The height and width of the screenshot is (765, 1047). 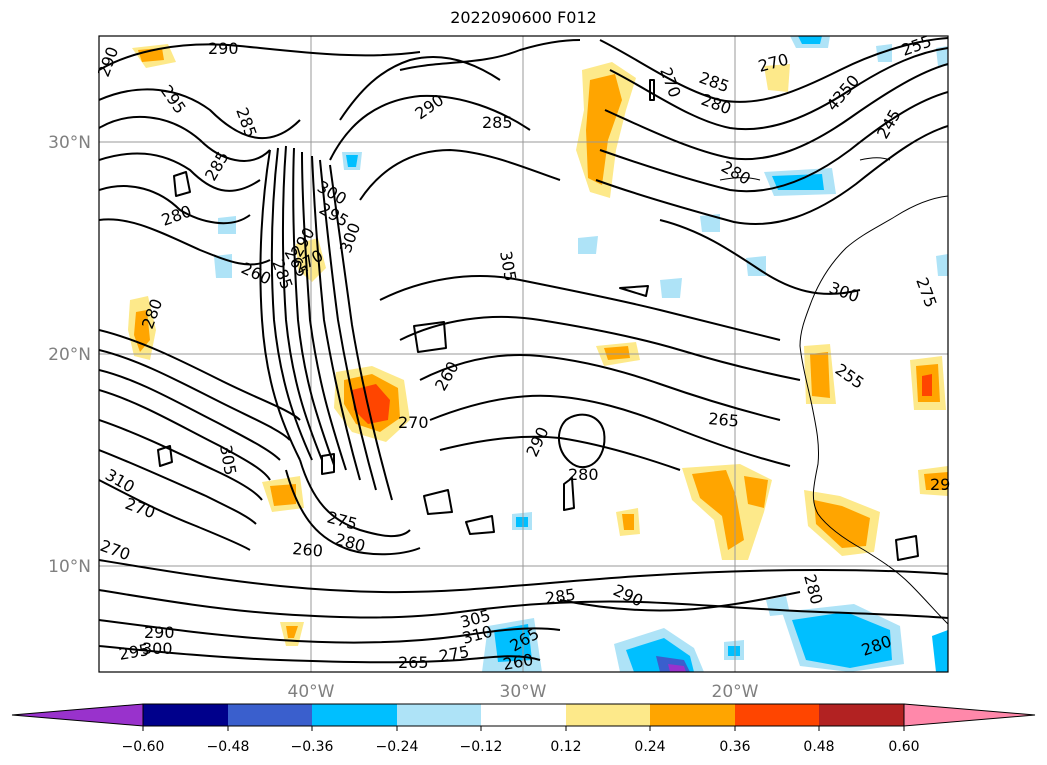 I want to click on contour-label: 280, so click(x=583, y=474).